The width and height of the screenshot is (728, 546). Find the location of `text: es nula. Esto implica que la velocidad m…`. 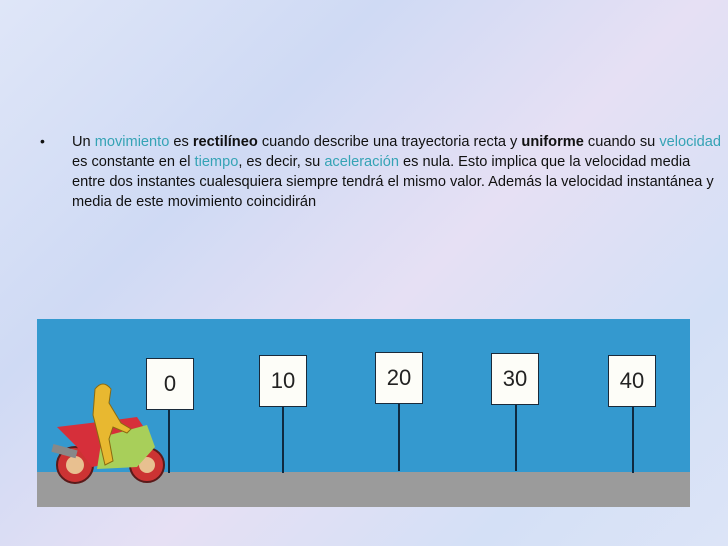

text: es nula. Esto implica que la velocidad m… is located at coordinates (393, 182).